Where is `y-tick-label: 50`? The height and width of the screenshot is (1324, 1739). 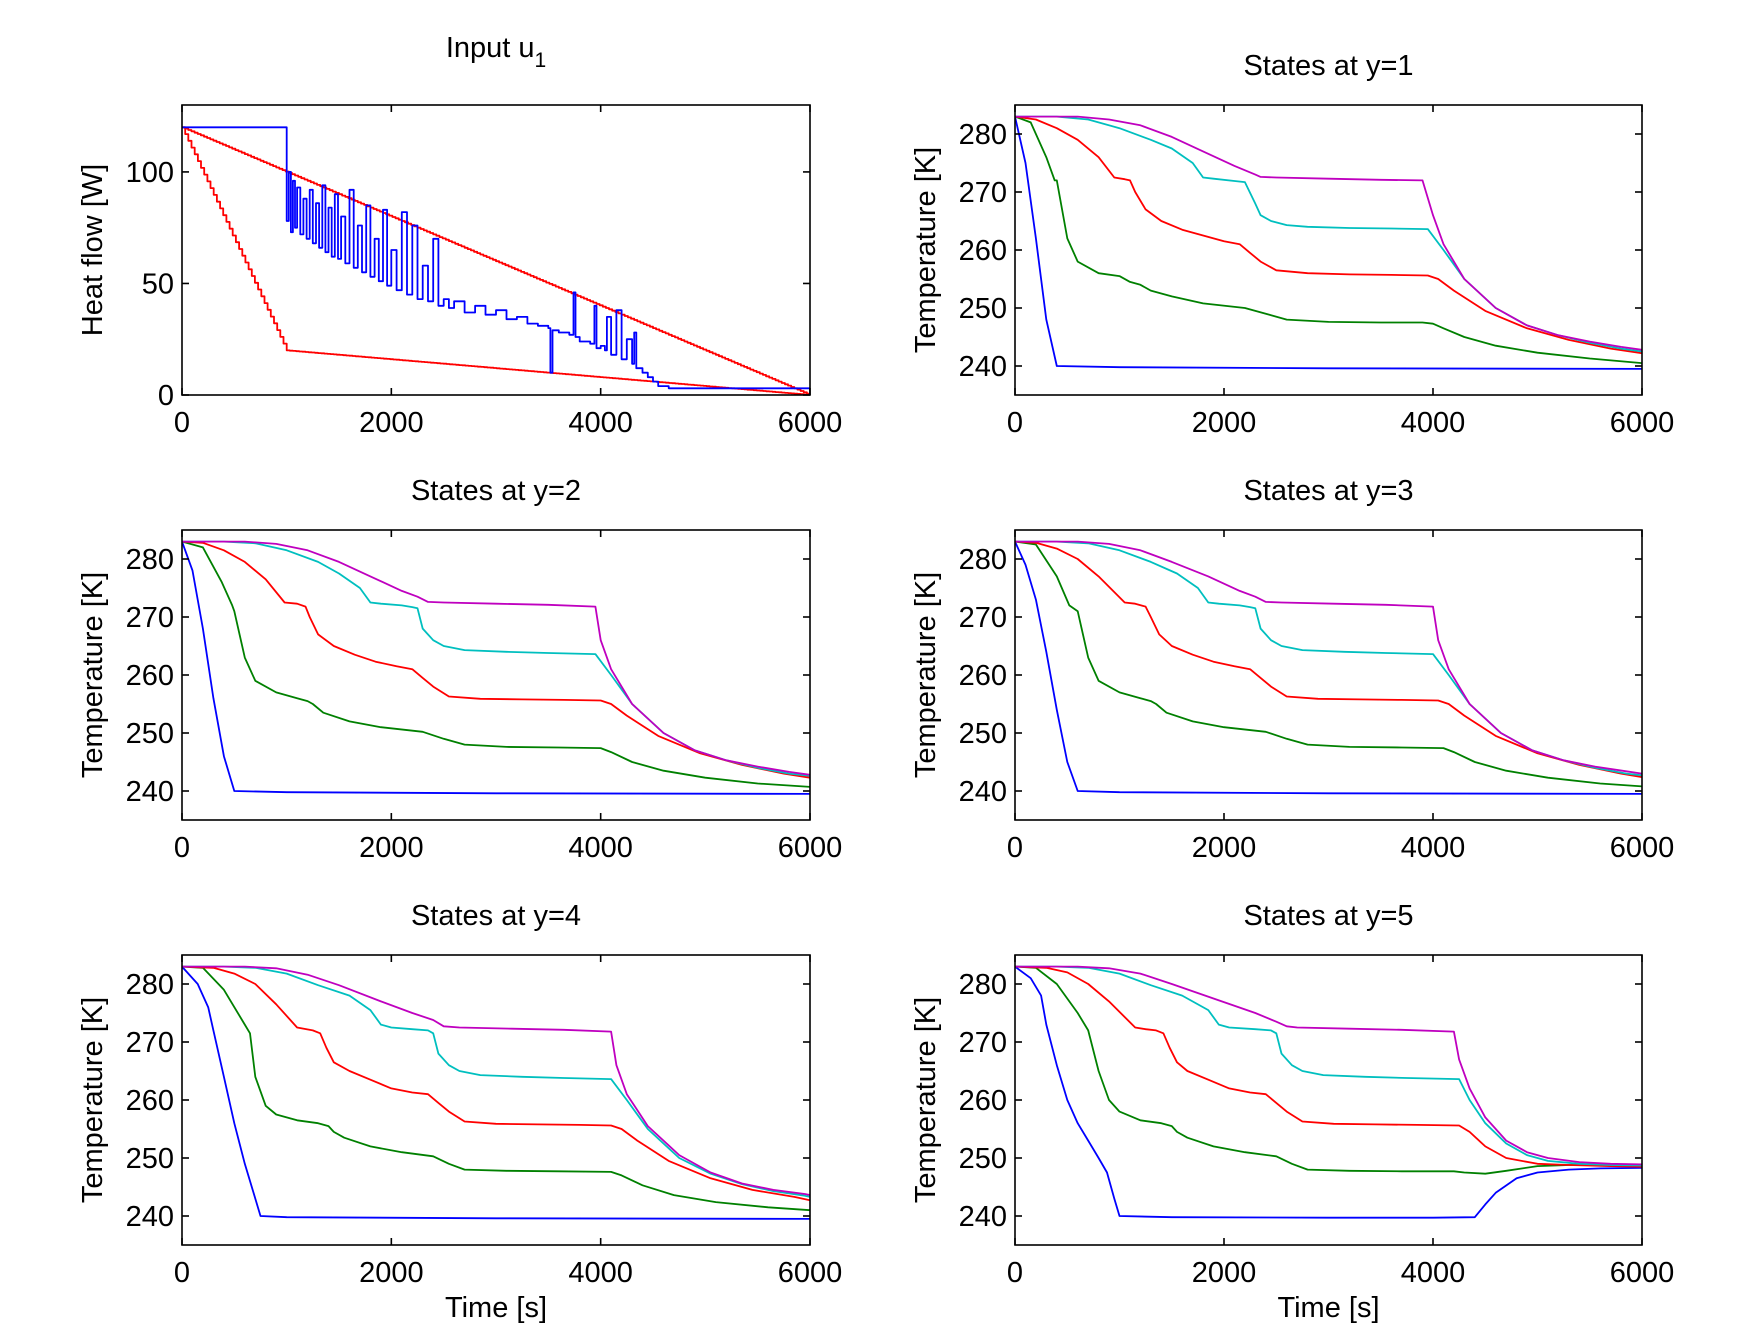
y-tick-label: 50 is located at coordinates (158, 284).